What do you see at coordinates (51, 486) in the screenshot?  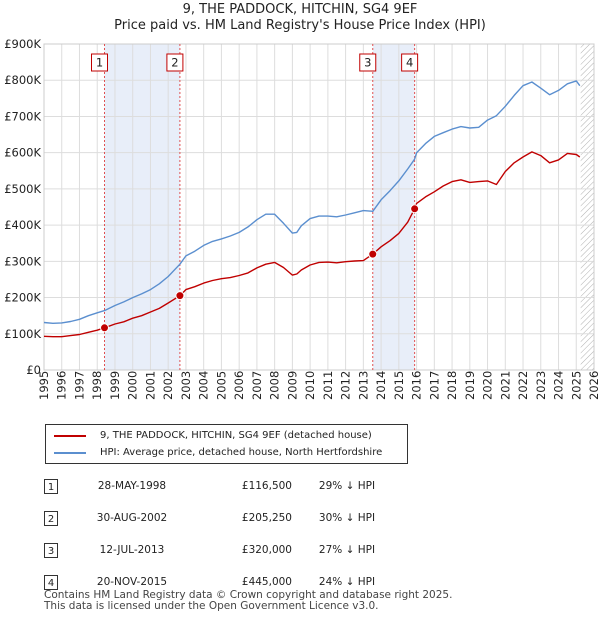 I see `sale-number: 1` at bounding box center [51, 486].